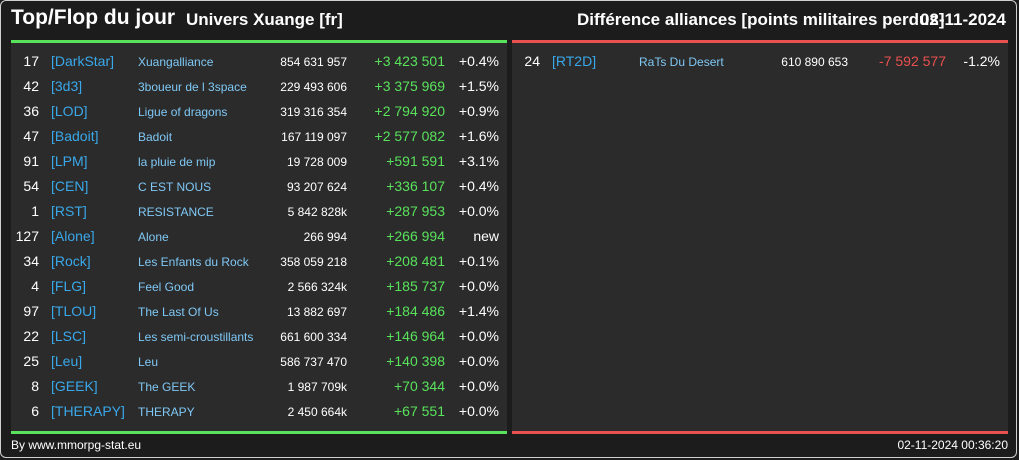  I want to click on alliance-row: 127 [Alone] Alone 266 994 +266 994 new, so click(259, 236).